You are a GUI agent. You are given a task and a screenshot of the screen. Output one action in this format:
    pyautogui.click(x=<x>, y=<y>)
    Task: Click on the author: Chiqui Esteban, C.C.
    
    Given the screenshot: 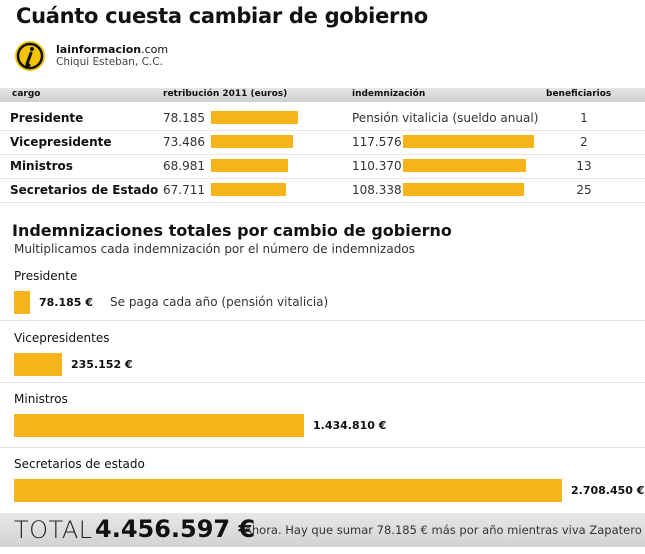 What is the action you would take?
    pyautogui.click(x=109, y=62)
    